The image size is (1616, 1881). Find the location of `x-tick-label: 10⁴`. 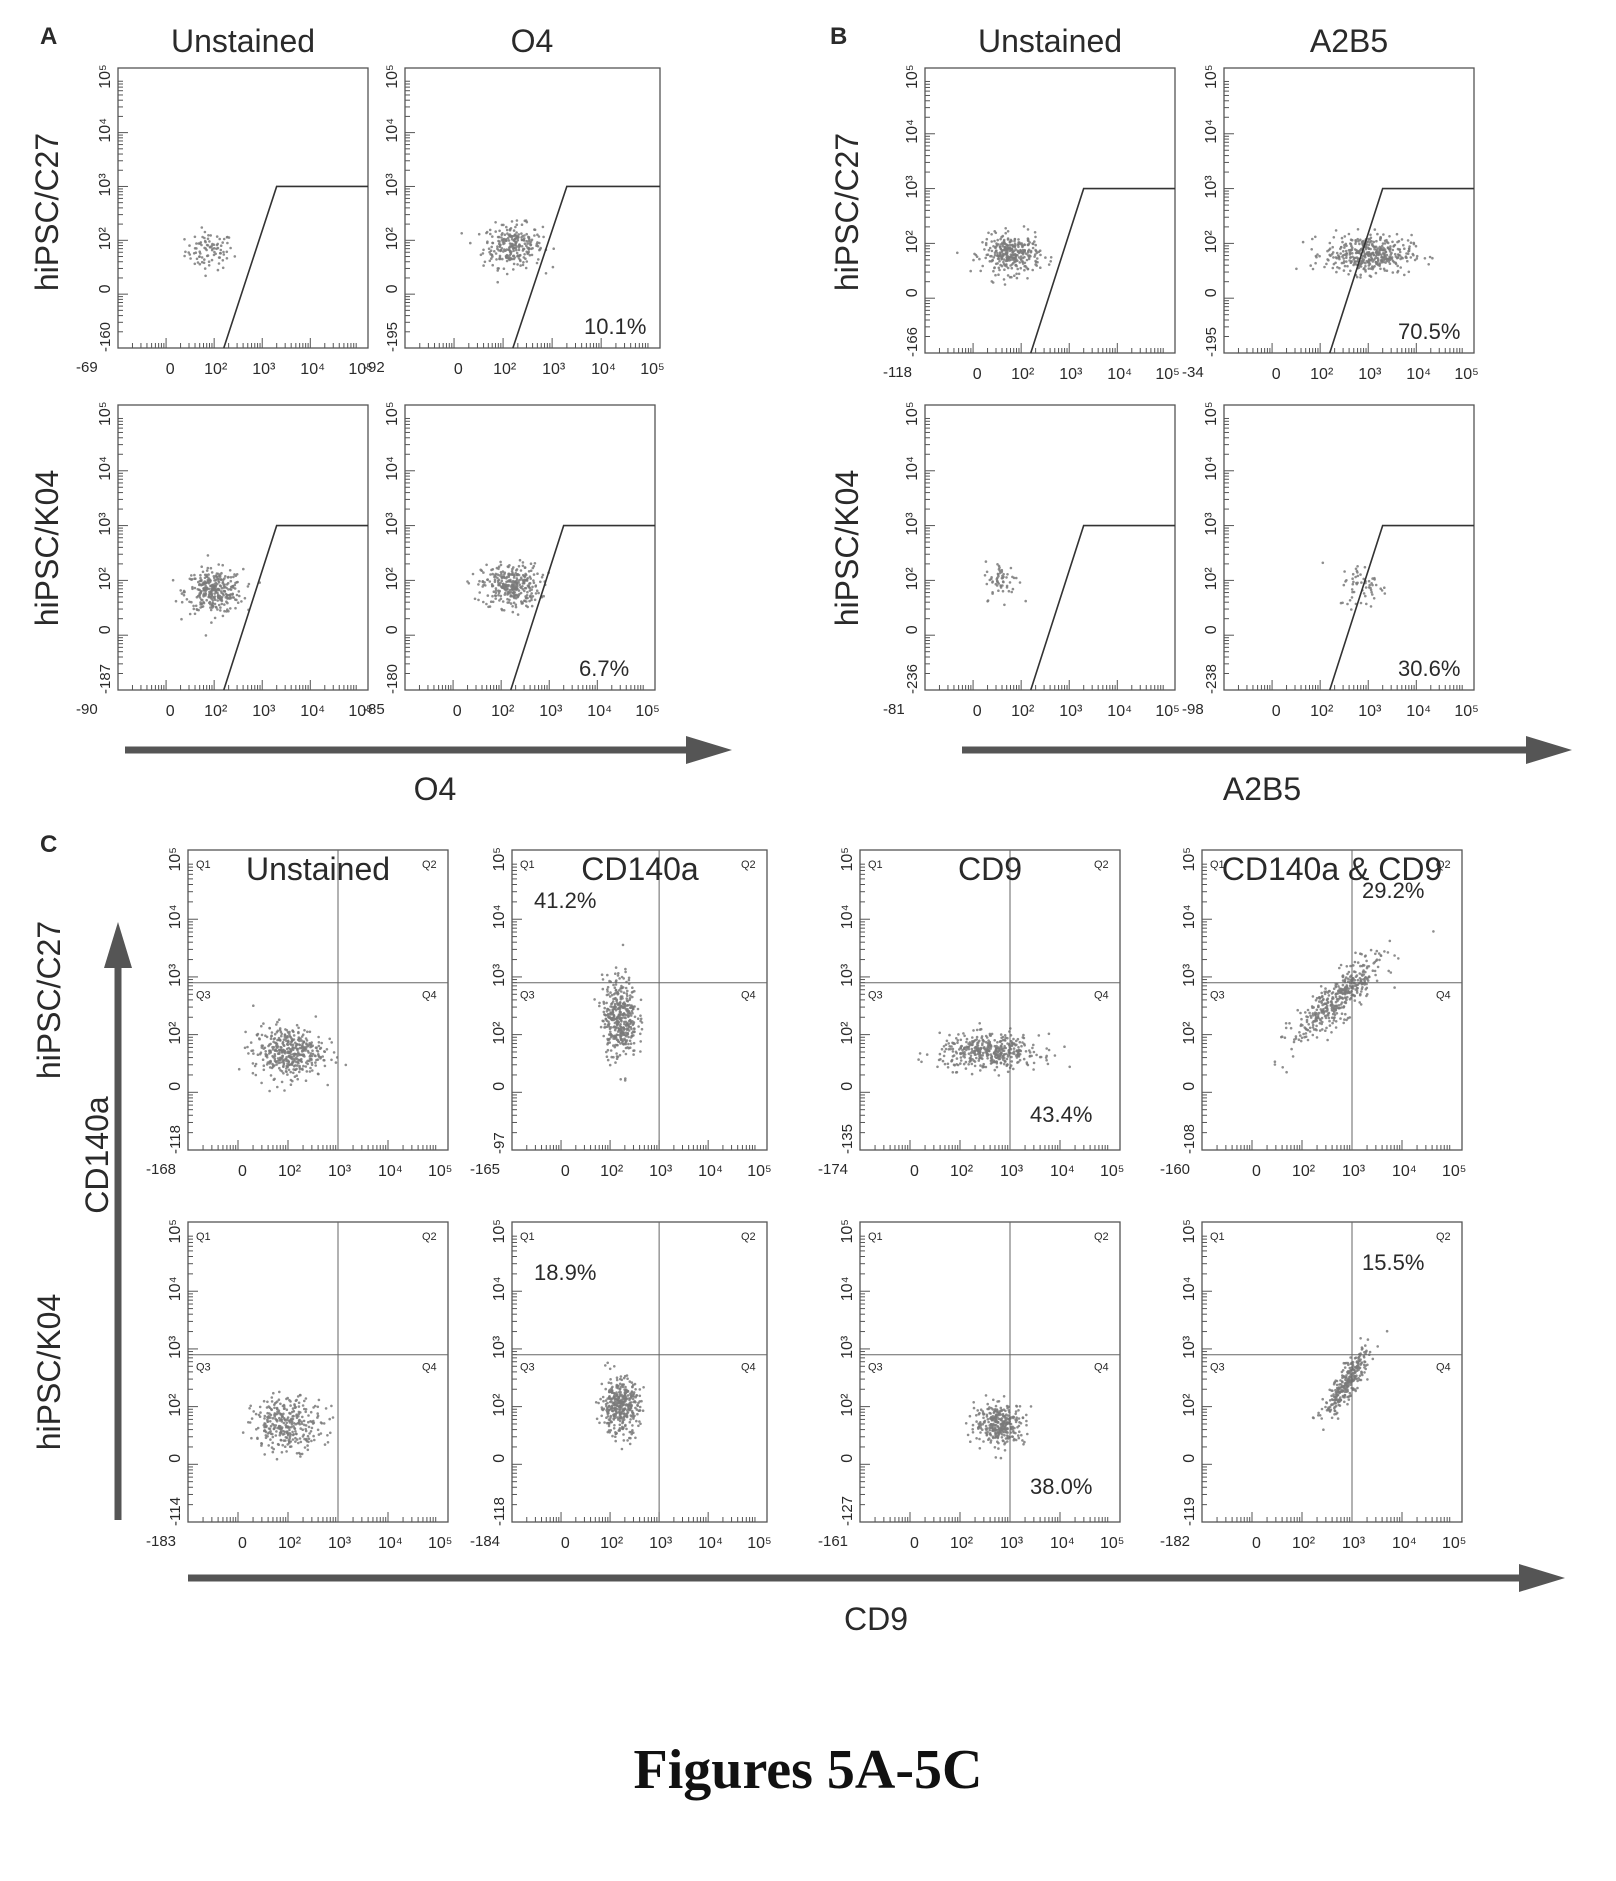

x-tick-label: 10⁴ is located at coordinates (710, 1171).